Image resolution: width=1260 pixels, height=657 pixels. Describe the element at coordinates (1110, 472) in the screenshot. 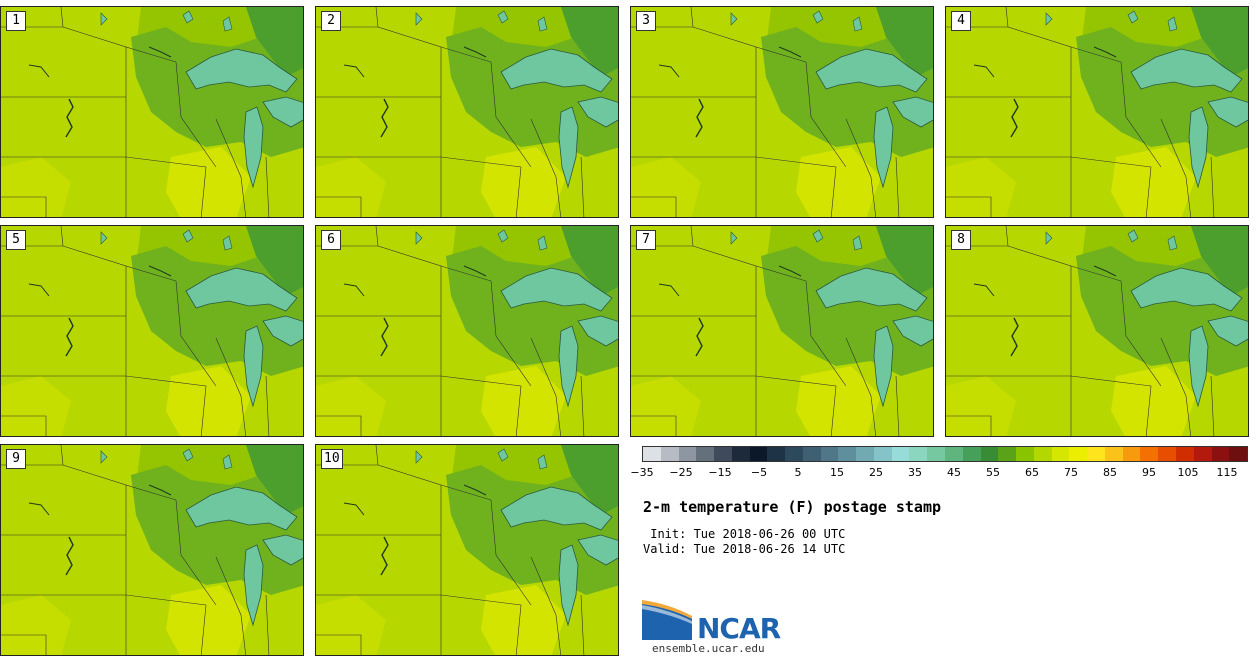

I see `colorbar-tick-label: 85` at that location.